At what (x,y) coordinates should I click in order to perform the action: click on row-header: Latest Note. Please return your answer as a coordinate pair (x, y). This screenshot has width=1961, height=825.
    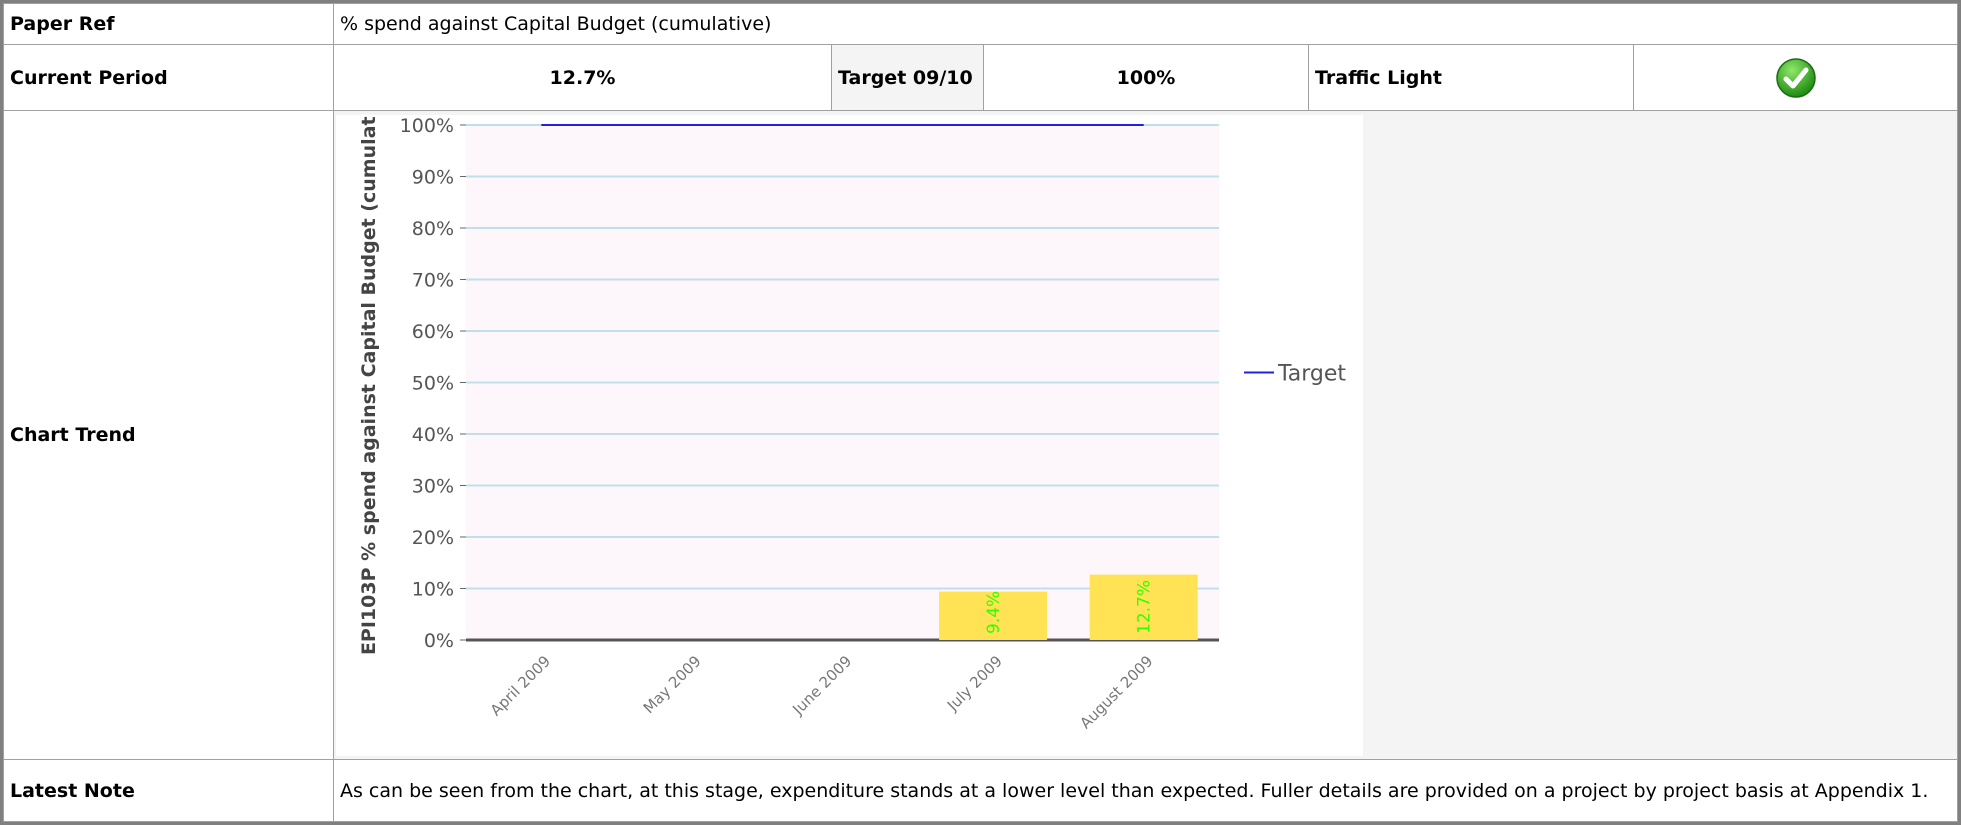
    Looking at the image, I should click on (168, 790).